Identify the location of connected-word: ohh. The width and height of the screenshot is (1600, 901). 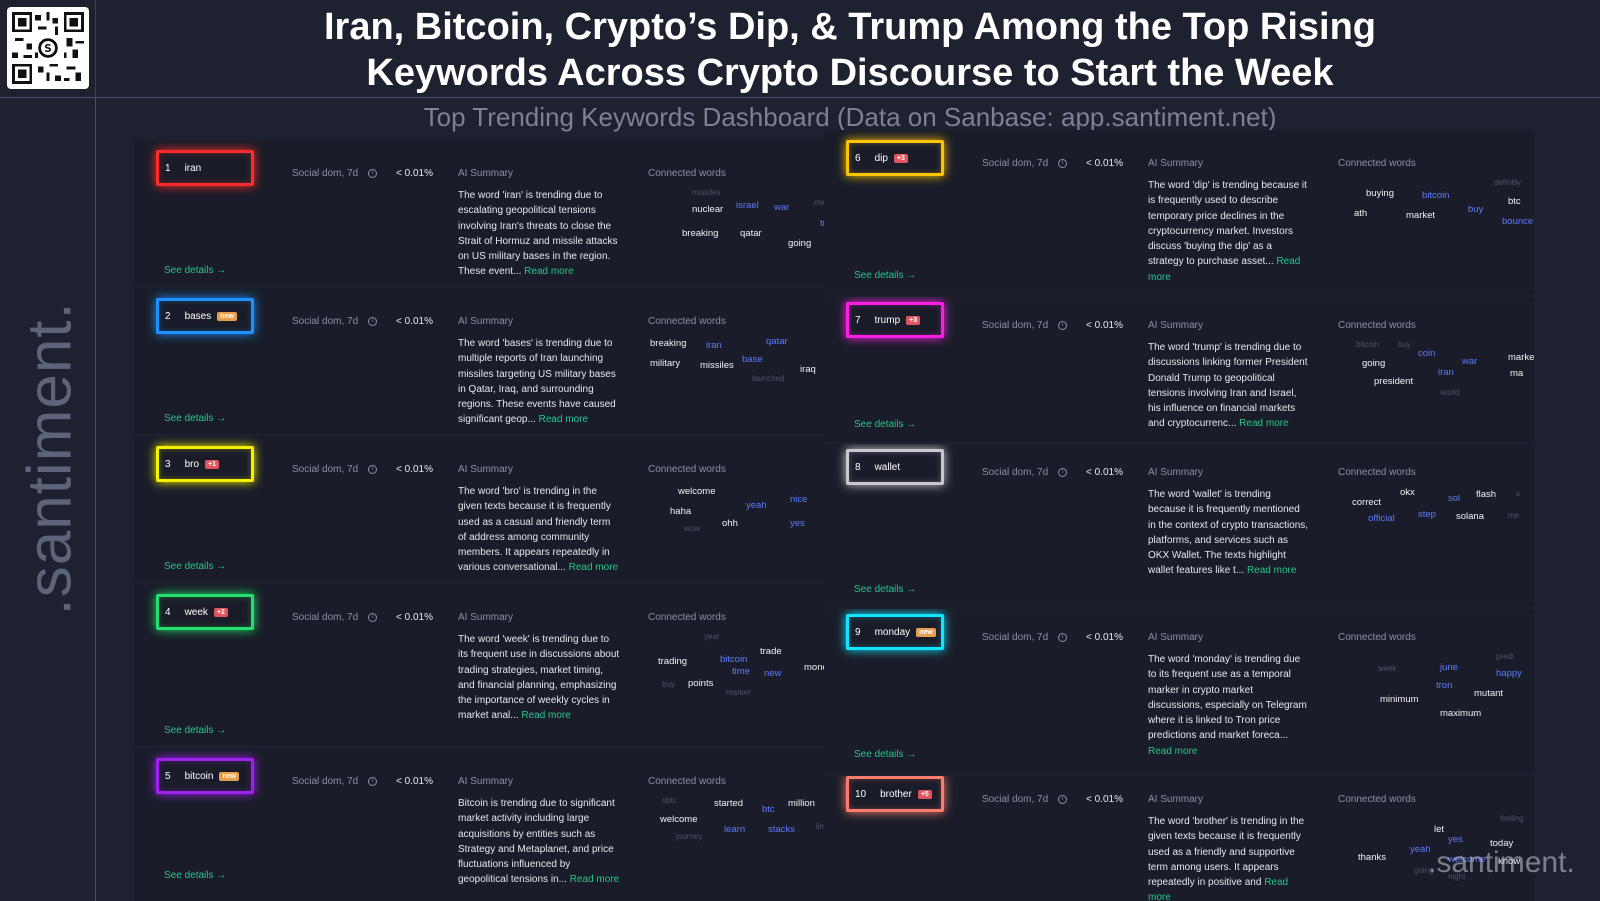
(730, 523).